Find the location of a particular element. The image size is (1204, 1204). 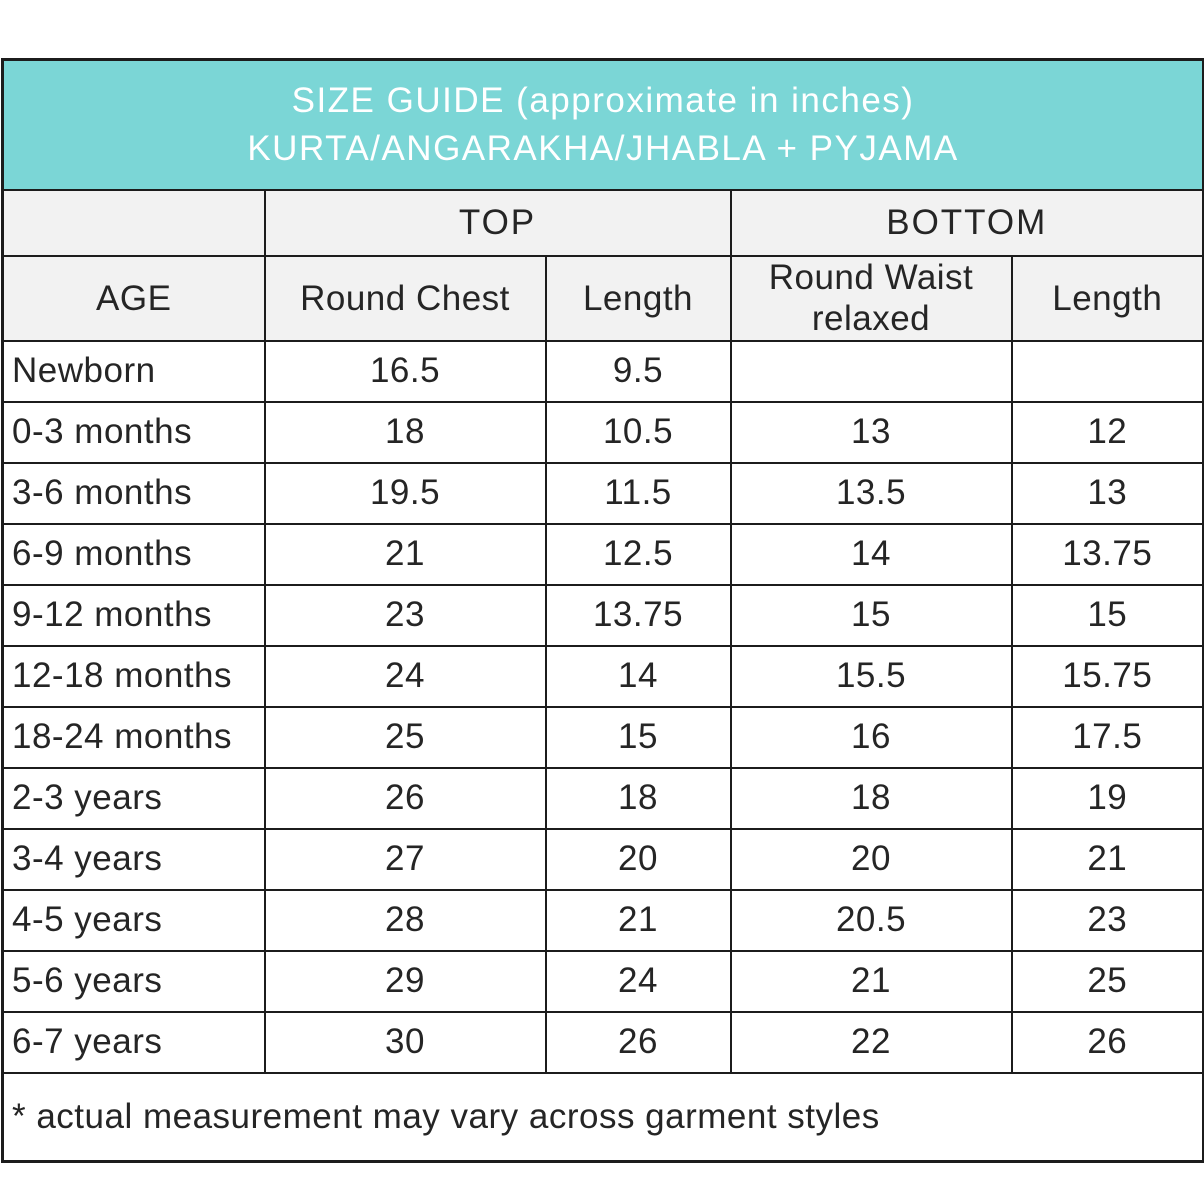

round-chest-cell: 30 is located at coordinates (405, 1042).